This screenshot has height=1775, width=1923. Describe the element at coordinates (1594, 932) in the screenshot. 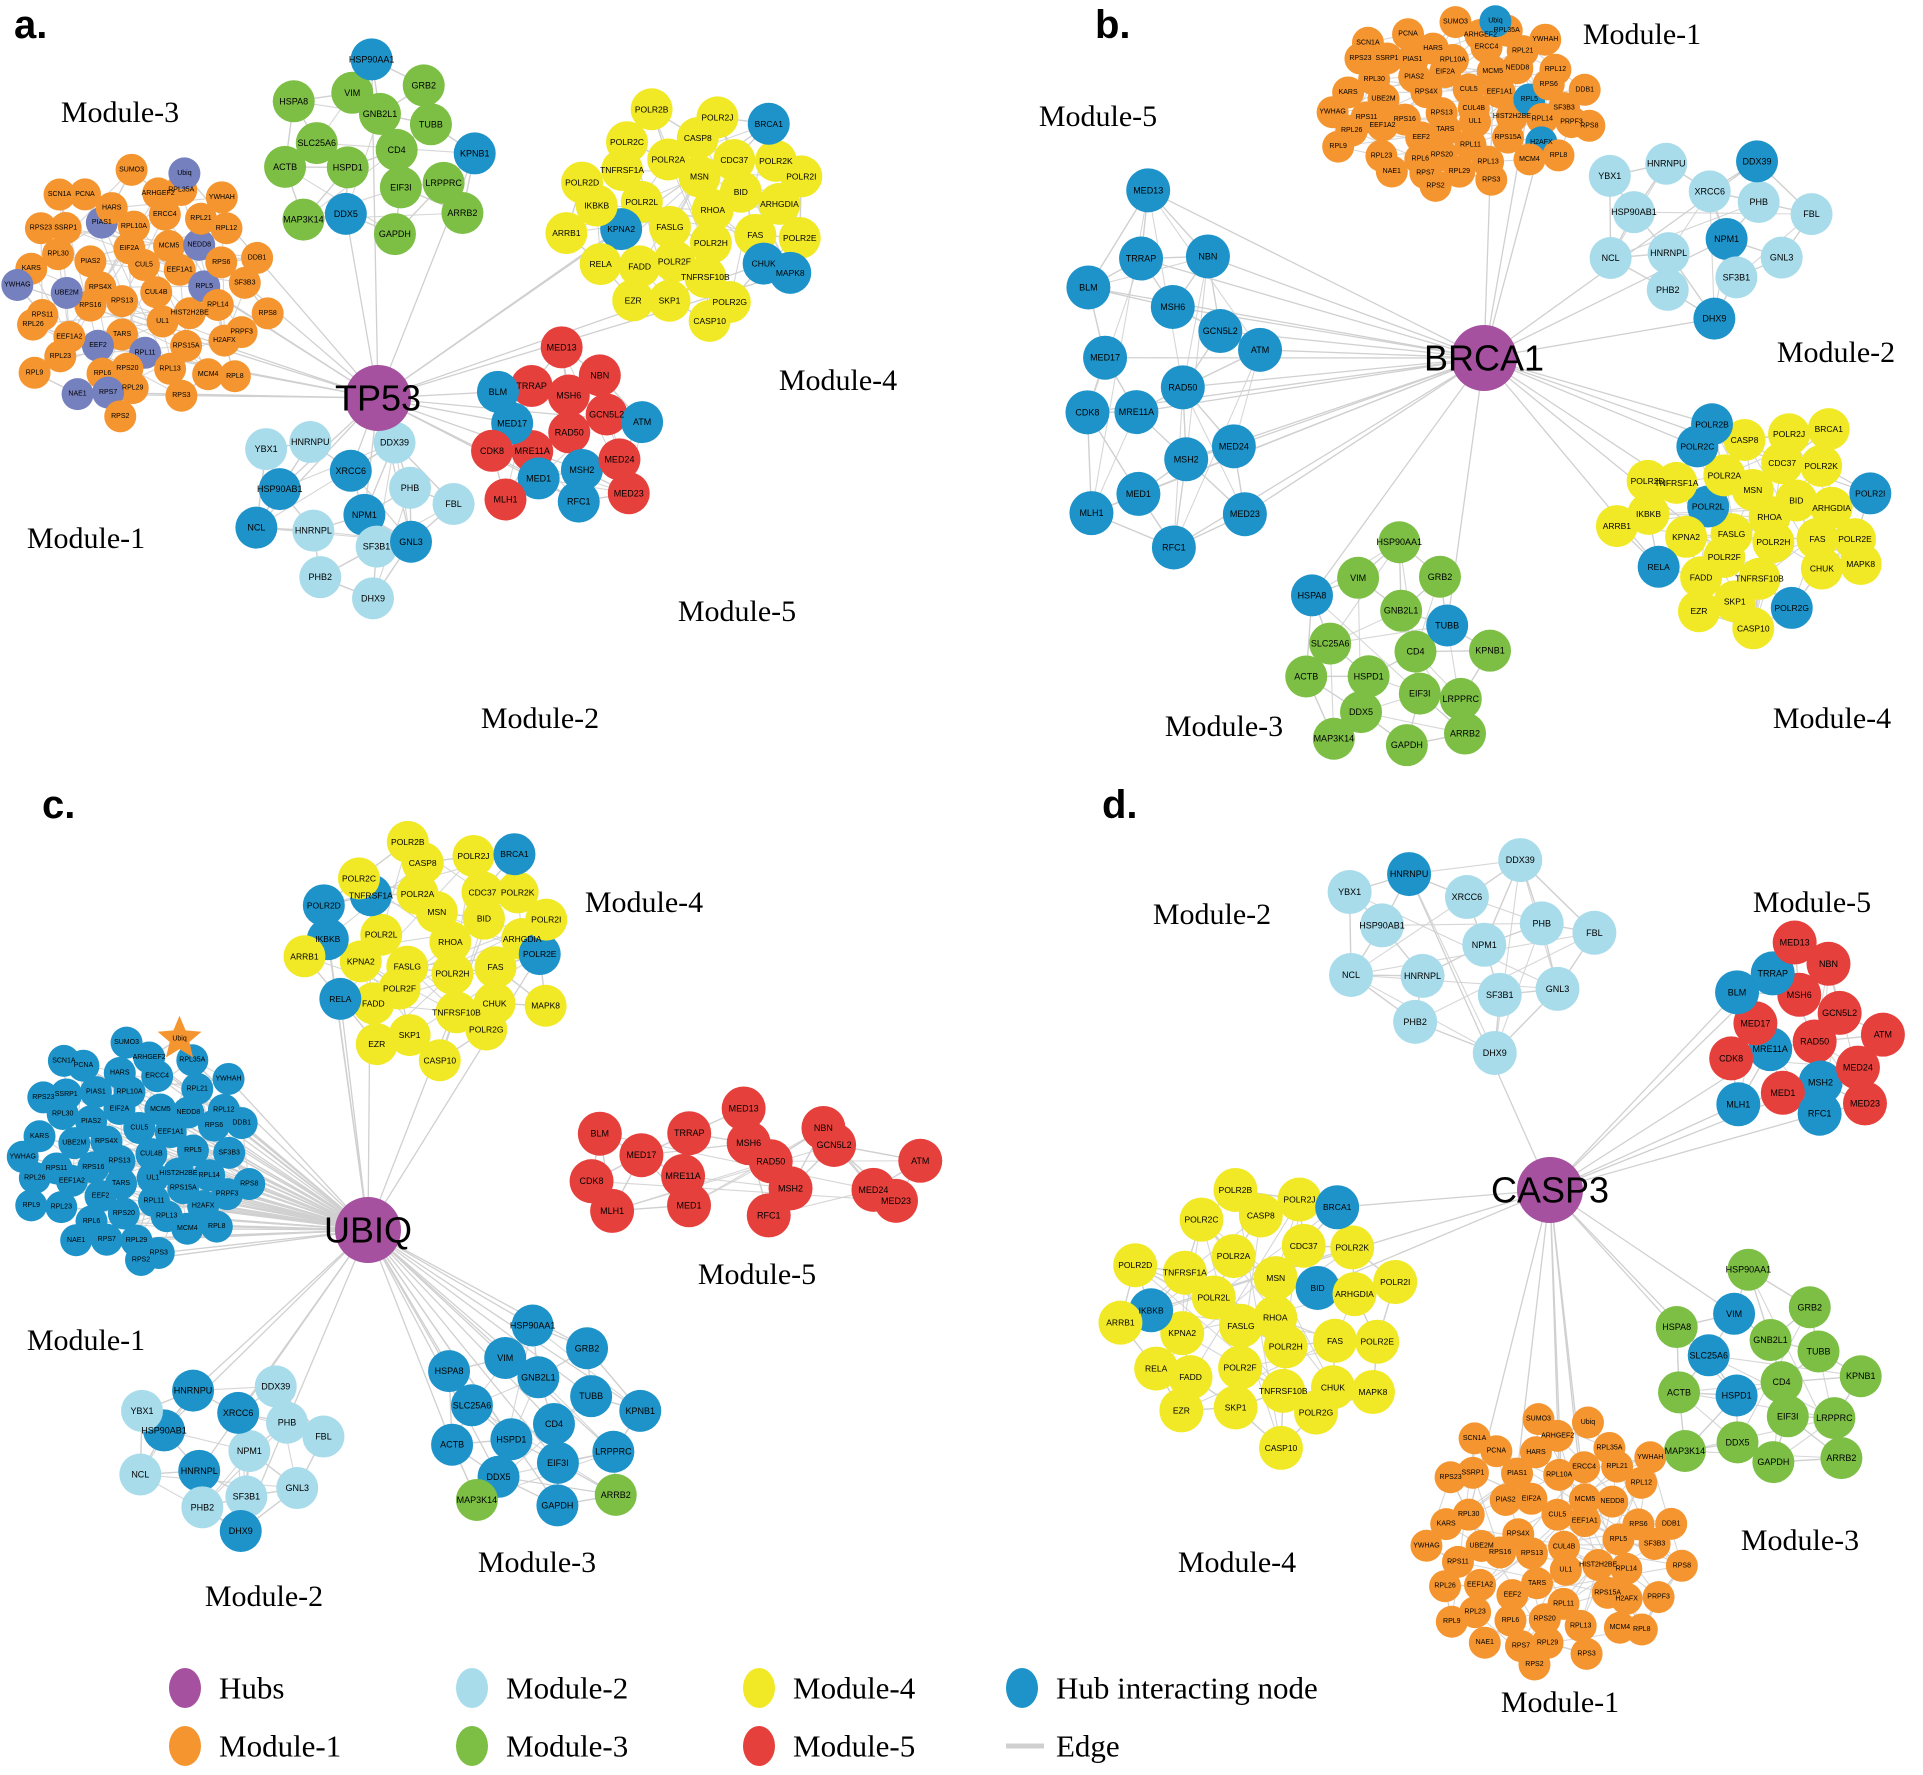

I see `node-FBL` at that location.